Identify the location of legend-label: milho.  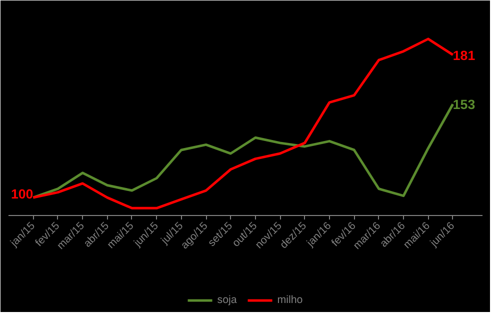
(290, 300).